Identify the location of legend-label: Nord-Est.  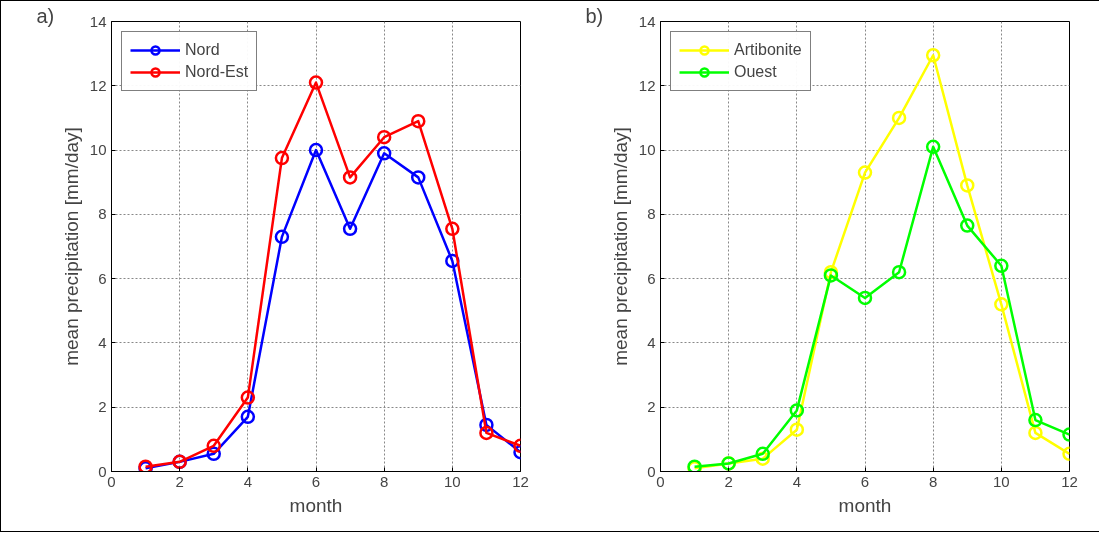
(217, 72).